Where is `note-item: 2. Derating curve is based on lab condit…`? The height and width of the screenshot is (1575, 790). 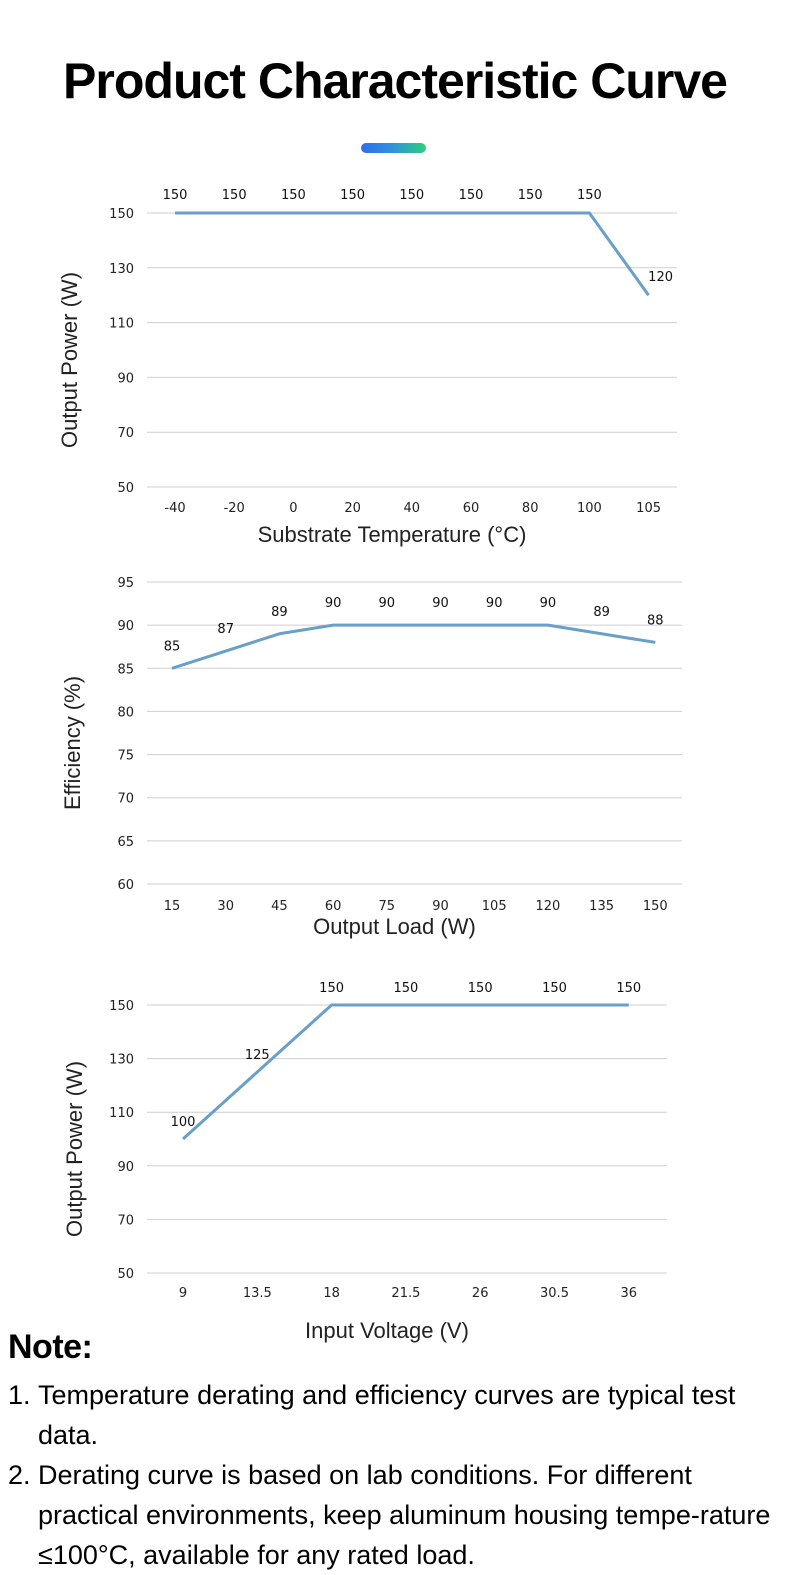
note-item: 2. Derating curve is based on lab condit… is located at coordinates (395, 1515).